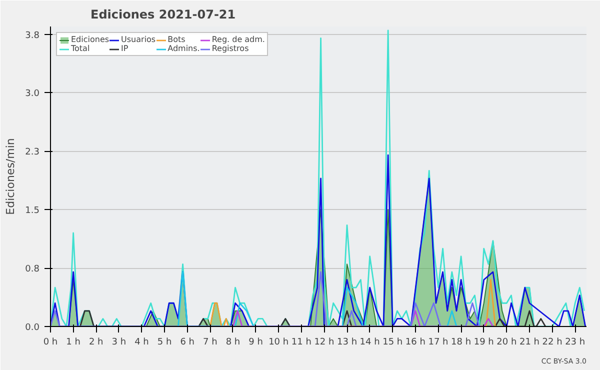  I want to click on x-tick-label: 23 h, so click(575, 343).